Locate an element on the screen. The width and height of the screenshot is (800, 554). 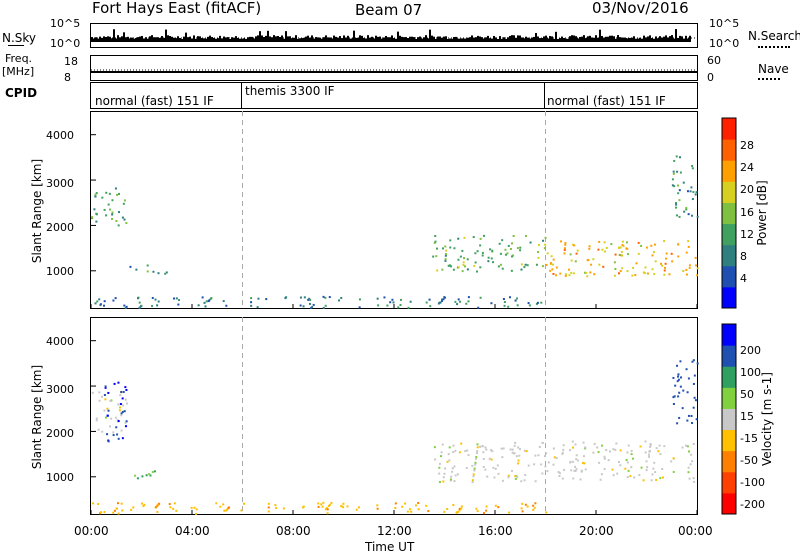
noise-left-tick-bottom: 10^0 is located at coordinates (65, 43).